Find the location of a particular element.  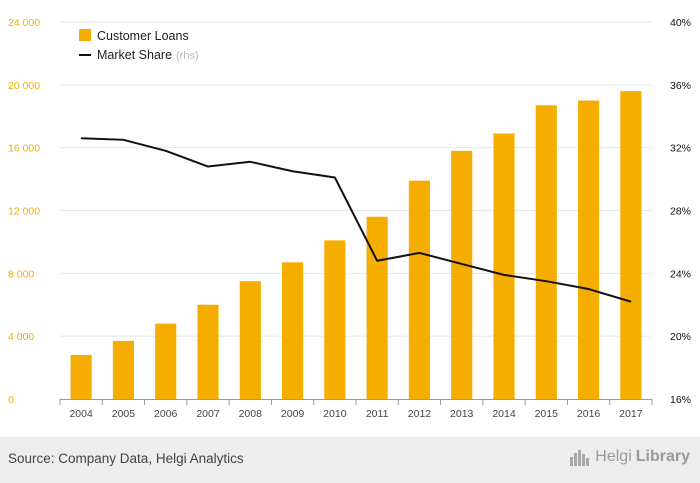

city-skyline-icon is located at coordinates (580, 458).